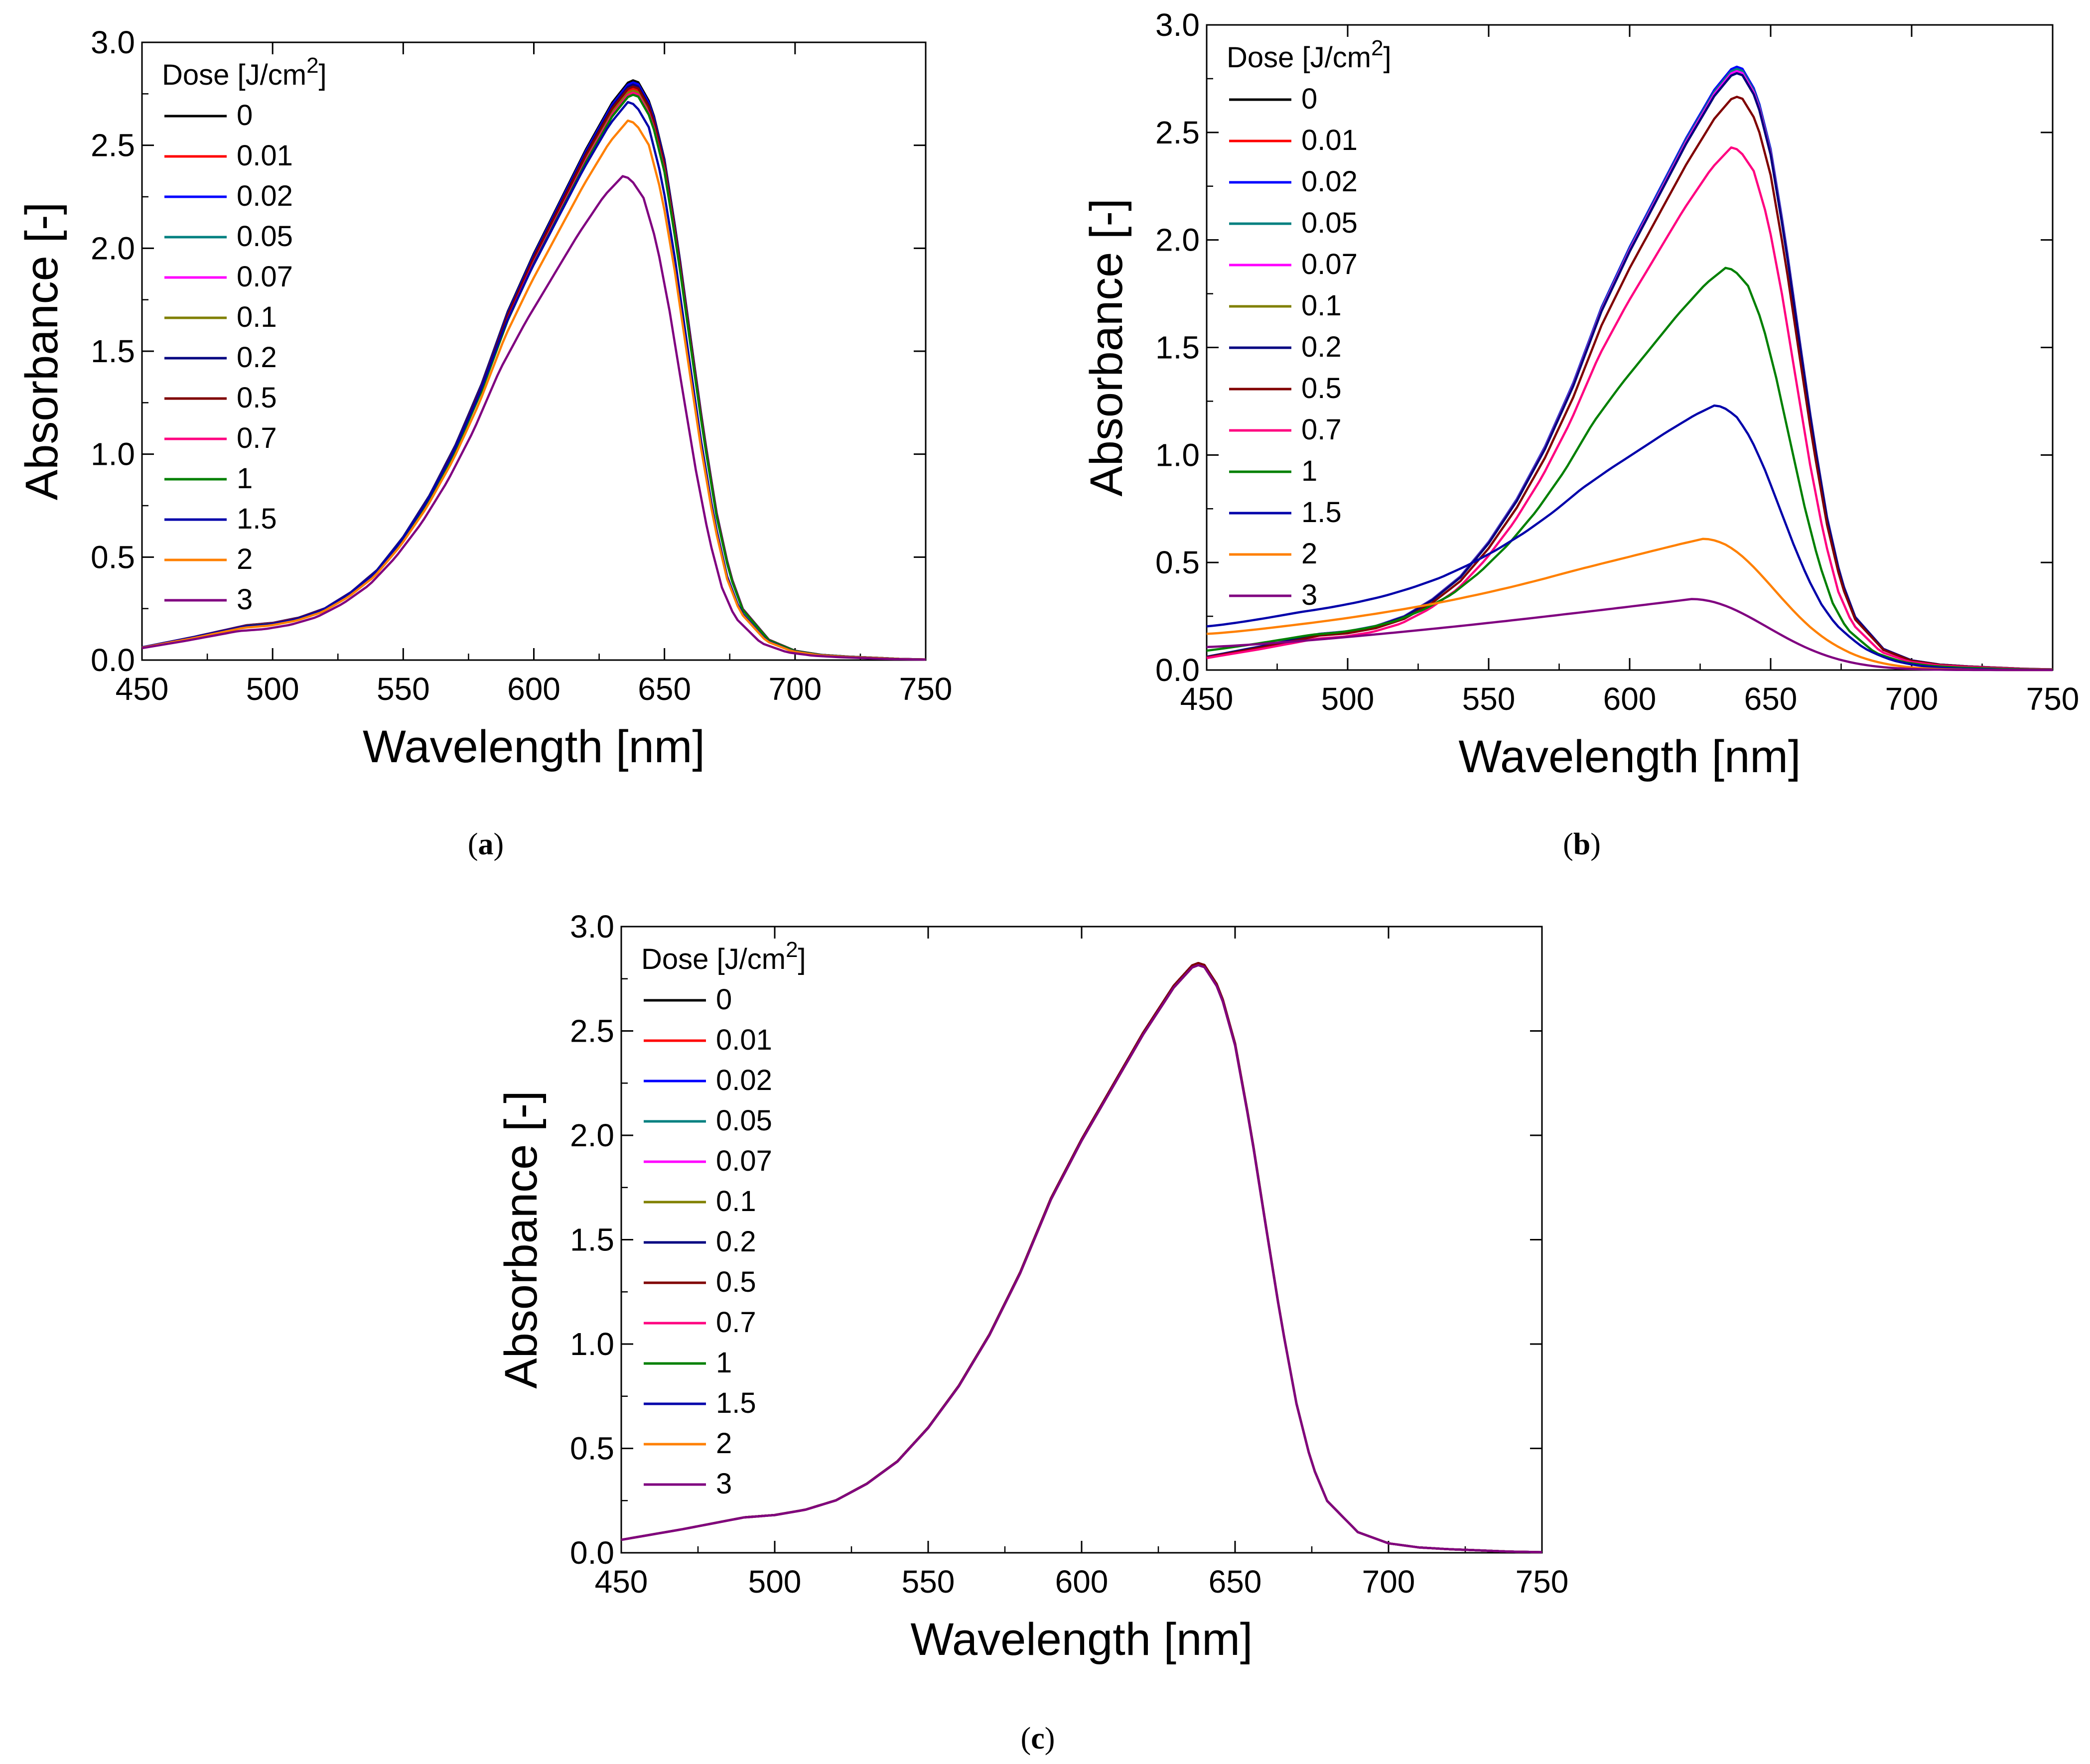 The height and width of the screenshot is (1764, 2090). I want to click on subfigure-label: (c), so click(1038, 1739).